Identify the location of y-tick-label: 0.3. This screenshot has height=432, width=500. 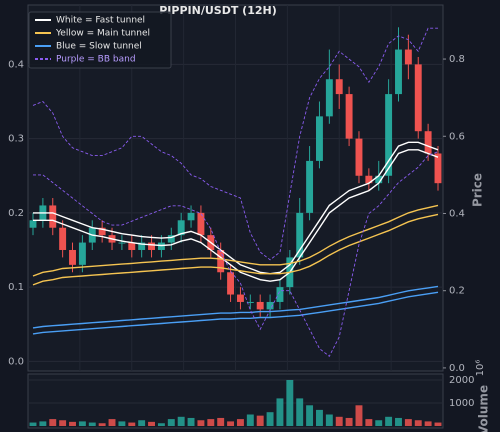
(16, 139).